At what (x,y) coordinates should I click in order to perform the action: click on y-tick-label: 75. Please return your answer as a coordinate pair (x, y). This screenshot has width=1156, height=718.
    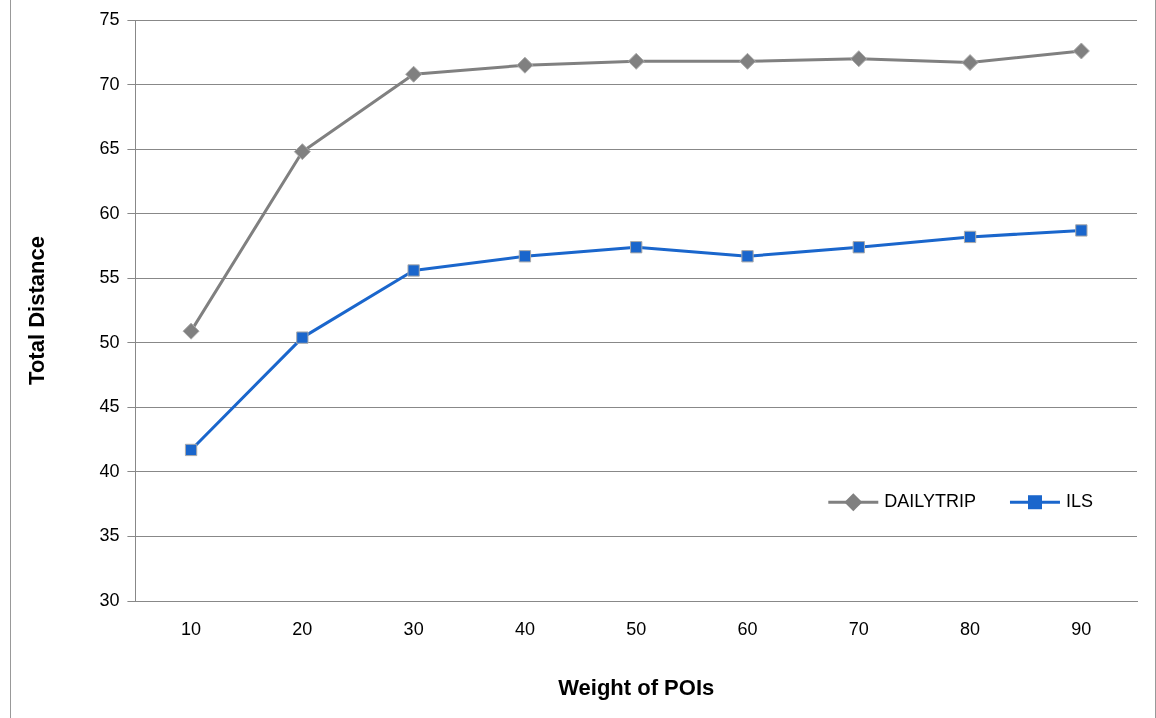
    Looking at the image, I should click on (109, 18).